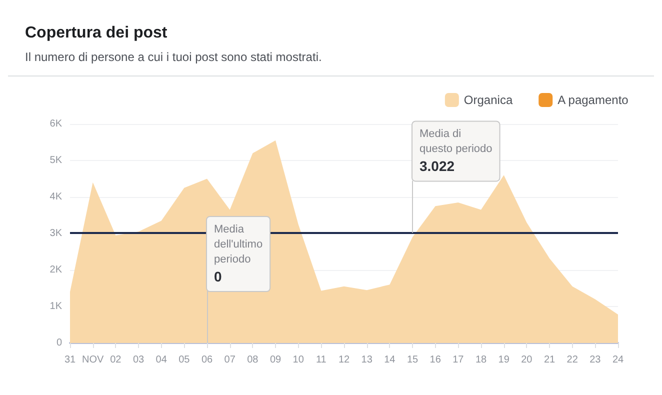 The height and width of the screenshot is (395, 662). I want to click on legend-label: Organica, so click(488, 100).